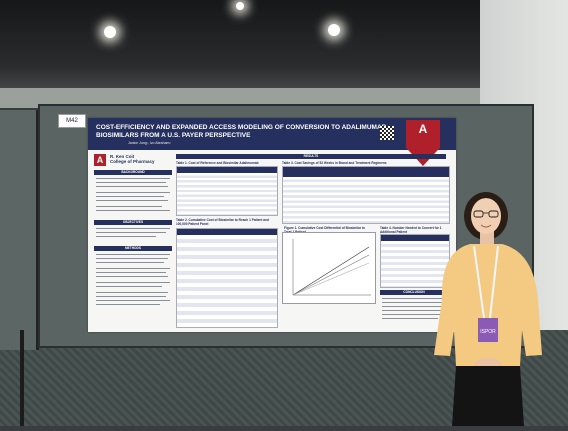  What do you see at coordinates (486, 226) in the screenshot?
I see `smile` at bounding box center [486, 226].